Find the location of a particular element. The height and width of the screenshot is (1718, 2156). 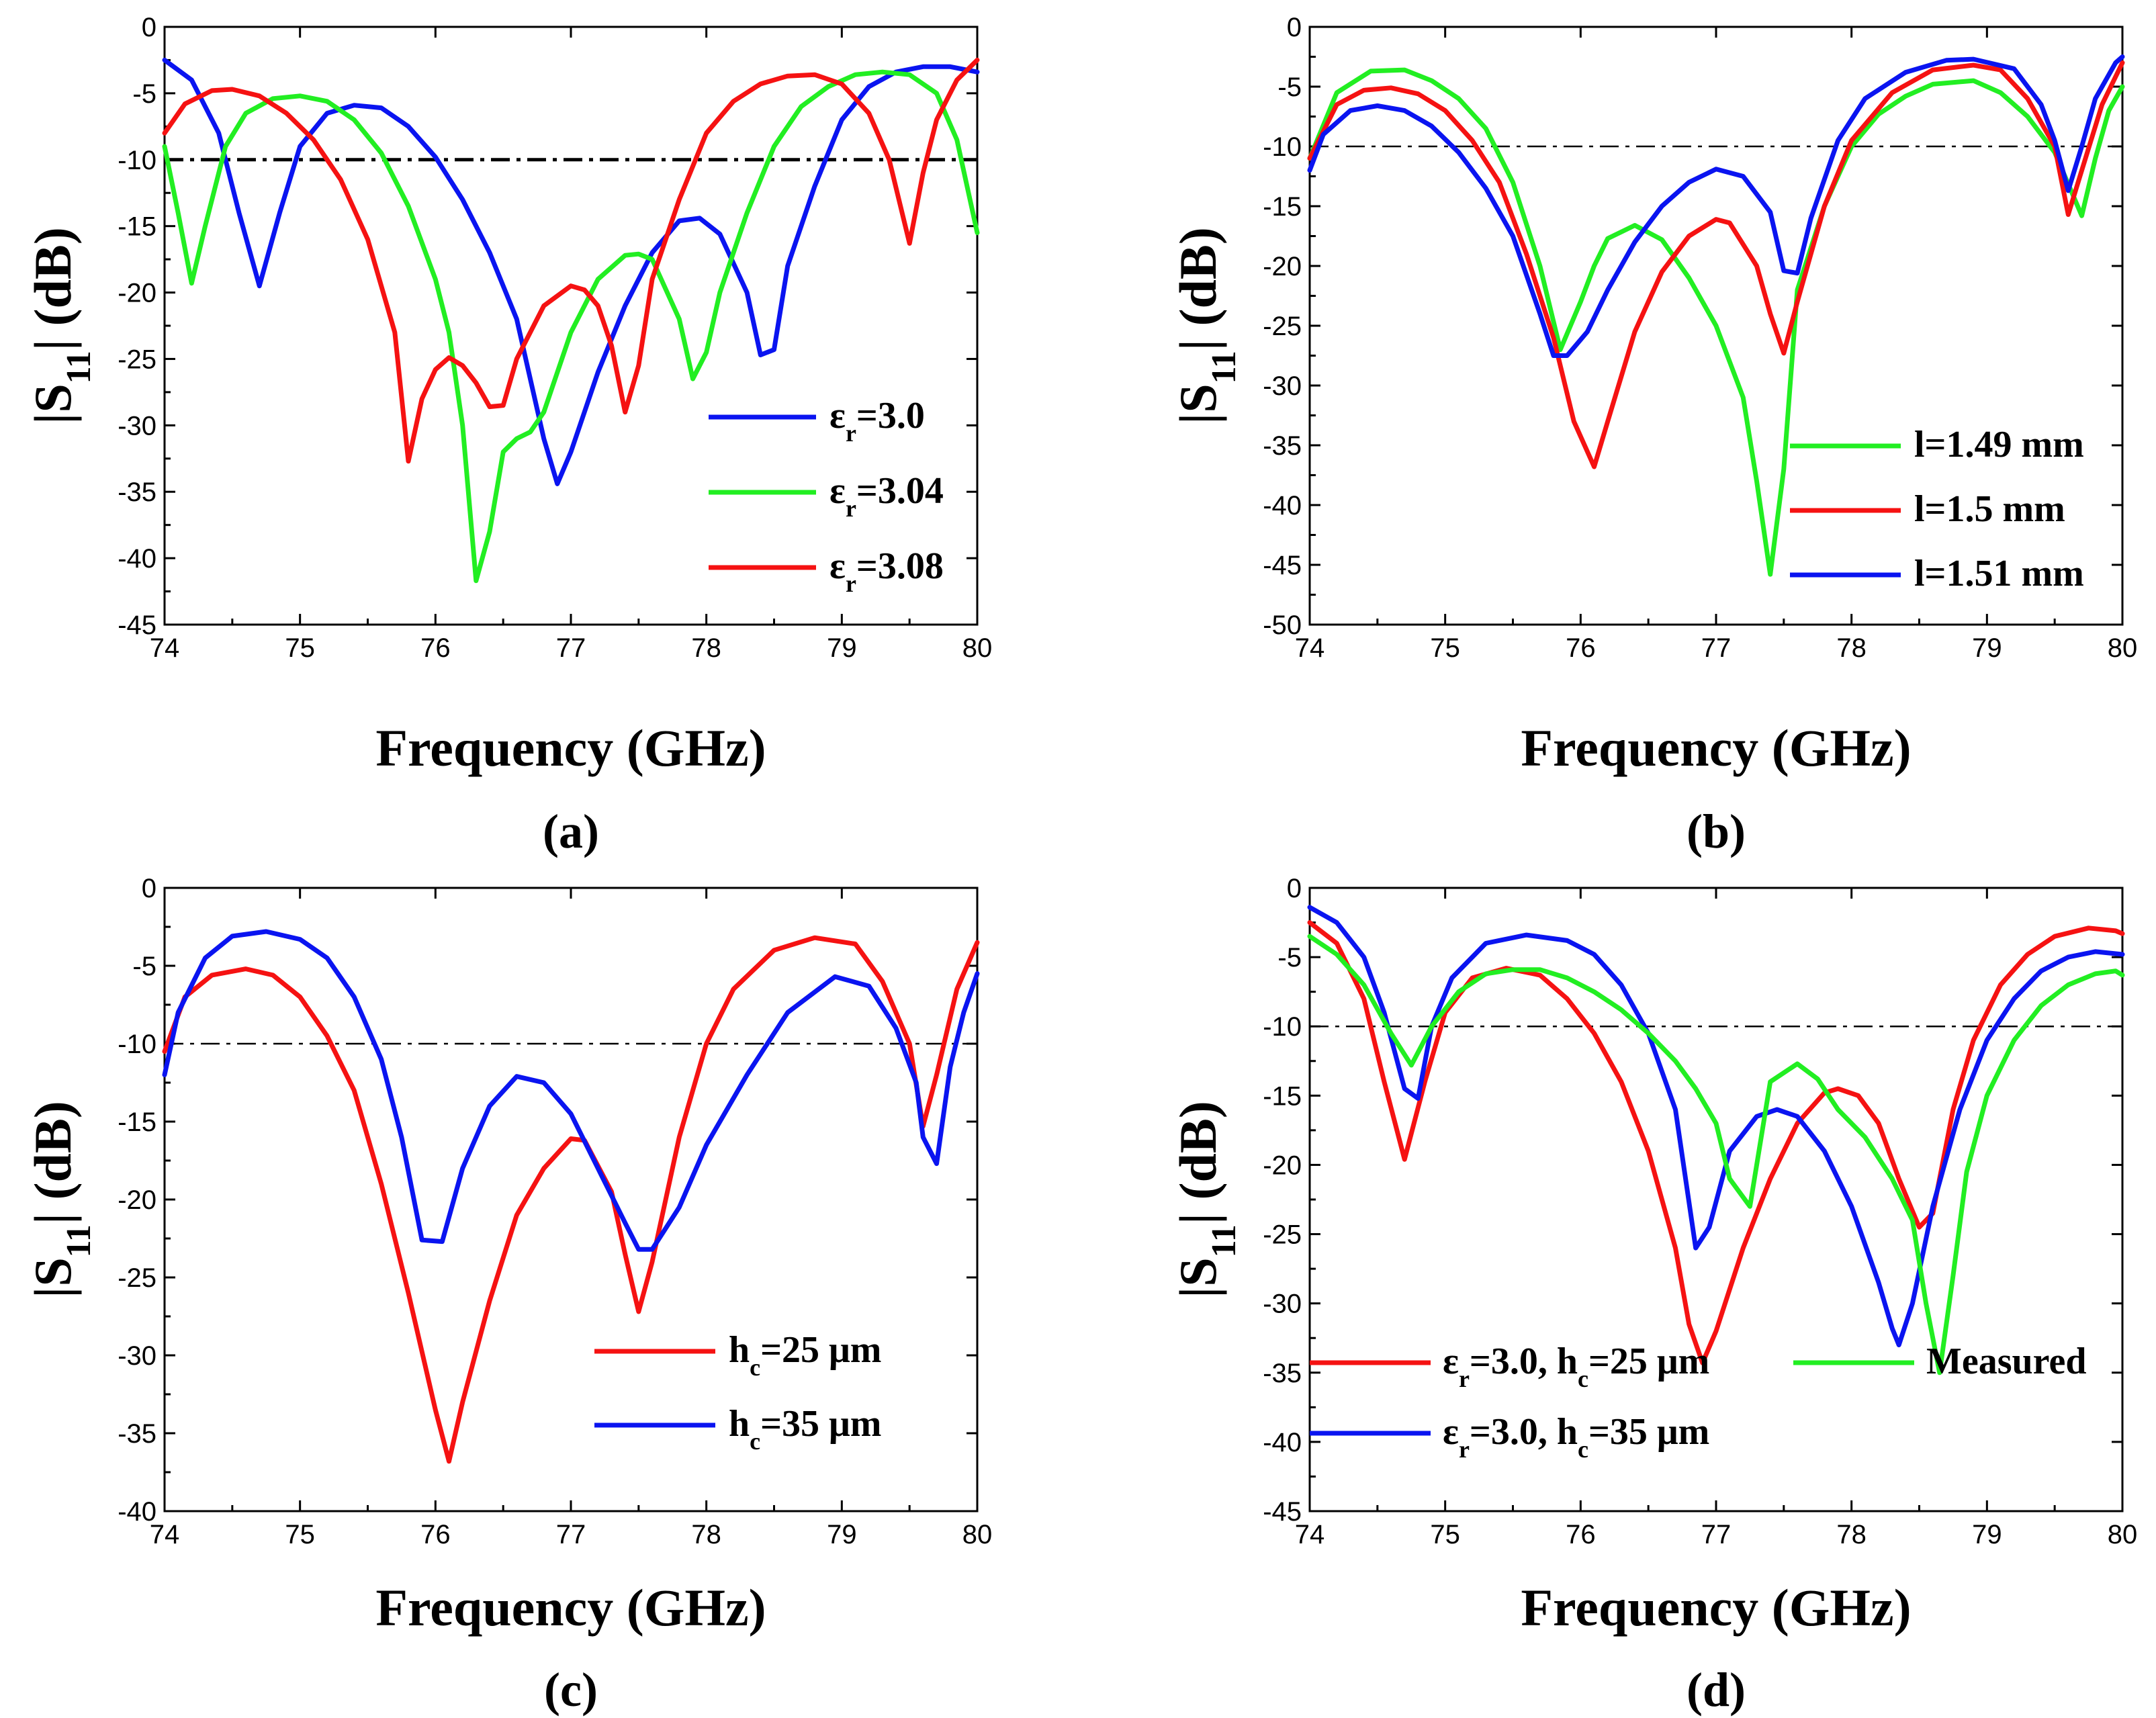

panel-caption: (d) is located at coordinates (1716, 1690).